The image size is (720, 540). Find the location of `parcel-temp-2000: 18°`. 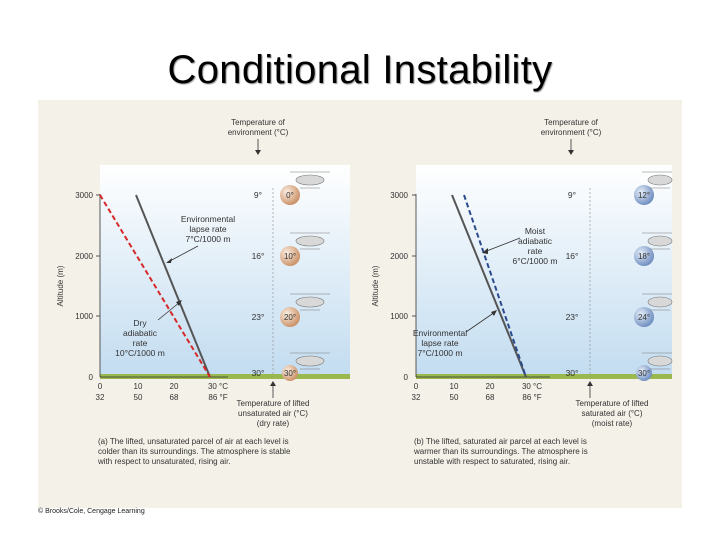

parcel-temp-2000: 18° is located at coordinates (644, 256).